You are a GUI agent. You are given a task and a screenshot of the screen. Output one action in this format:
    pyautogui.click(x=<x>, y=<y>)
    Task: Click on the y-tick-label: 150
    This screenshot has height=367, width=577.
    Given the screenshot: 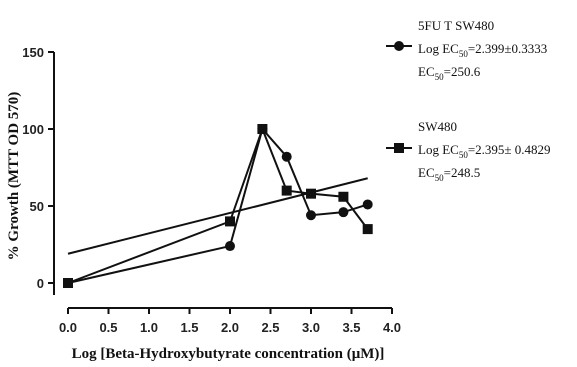 What is the action you would take?
    pyautogui.click(x=33, y=52)
    